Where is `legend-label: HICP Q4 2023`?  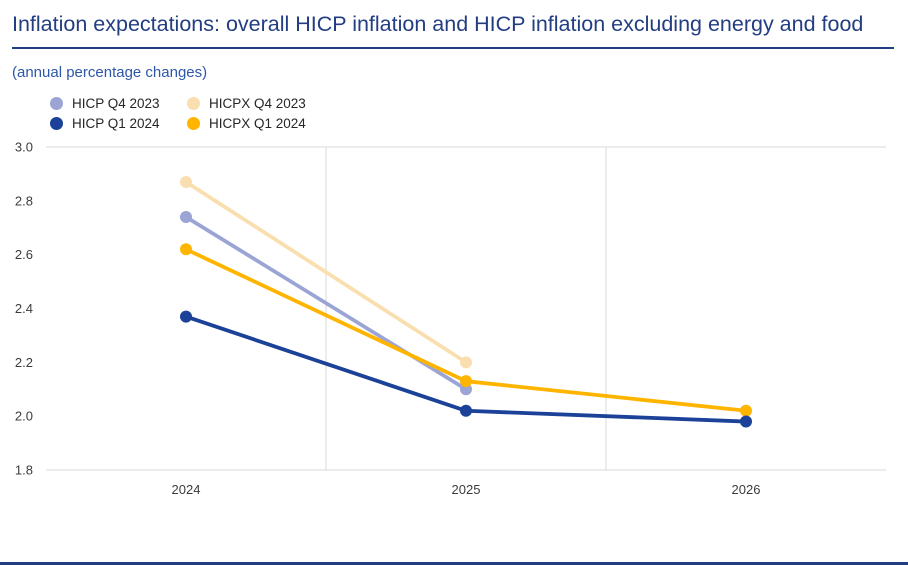
legend-label: HICP Q4 2023 is located at coordinates (116, 104).